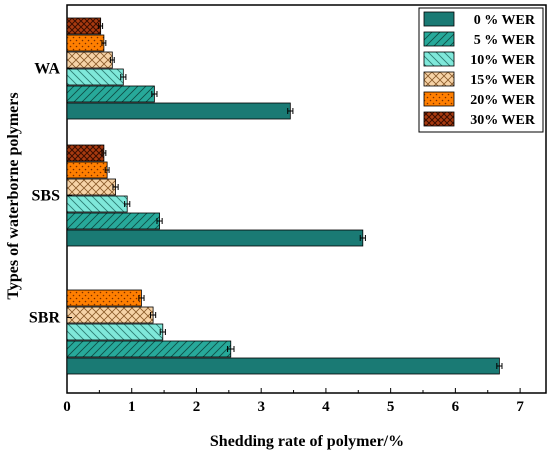 This screenshot has width=550, height=458. Describe the element at coordinates (47, 69) in the screenshot. I see `category-label: WA` at that location.